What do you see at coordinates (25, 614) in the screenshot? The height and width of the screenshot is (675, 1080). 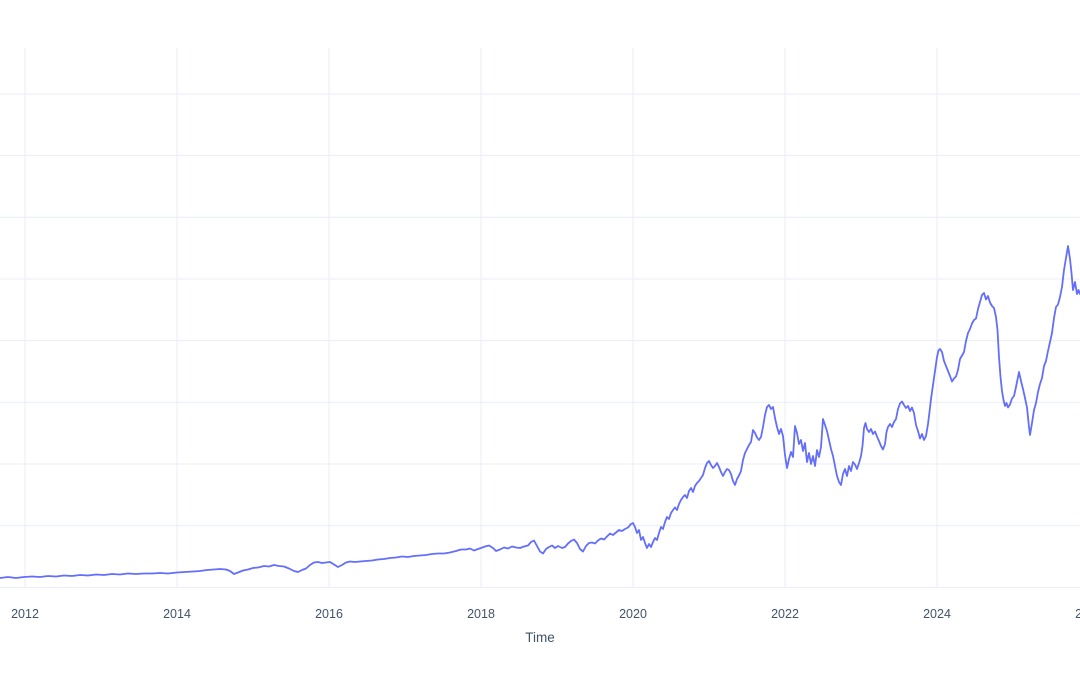 I see `x-tick-label: 2012` at bounding box center [25, 614].